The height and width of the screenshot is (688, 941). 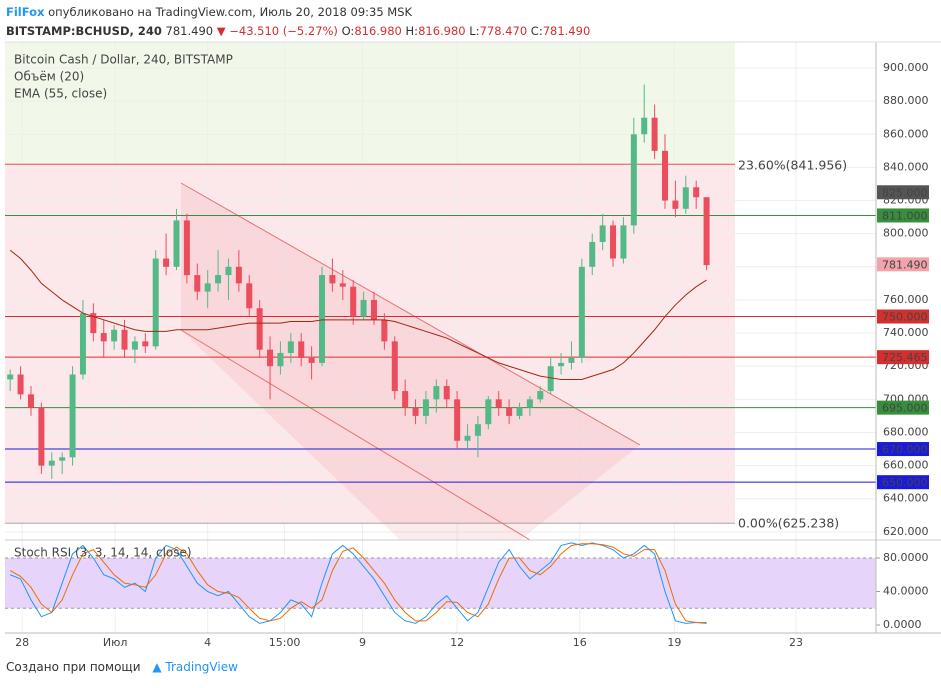 I want to click on price-label: 825.000, so click(x=905, y=192).